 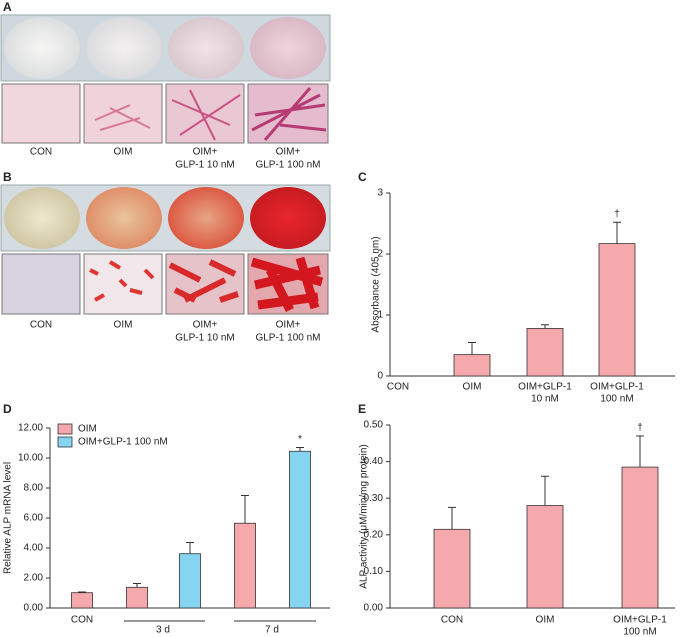 What do you see at coordinates (364, 516) in the screenshot?
I see `y-axis-label: ALP activity (μM/min/mg protein)` at bounding box center [364, 516].